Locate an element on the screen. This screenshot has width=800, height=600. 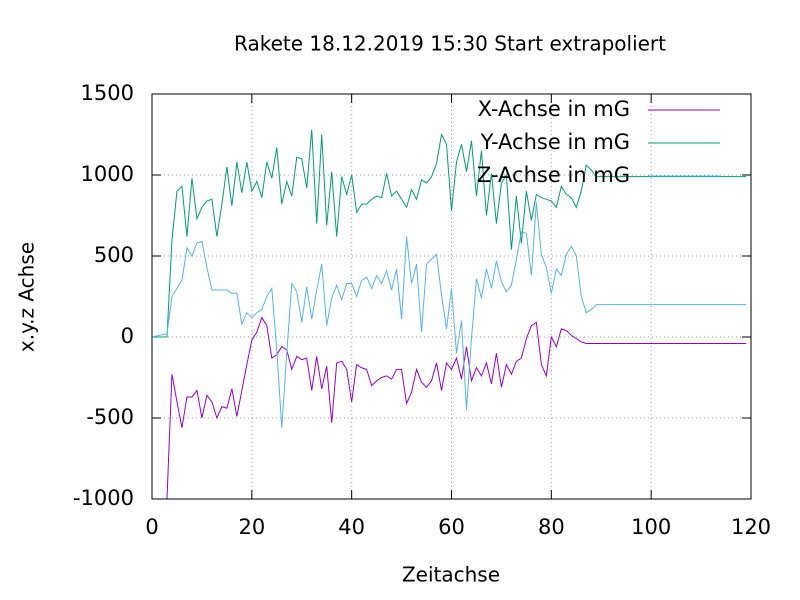
legend-label: X-Achse in mG is located at coordinates (554, 109).